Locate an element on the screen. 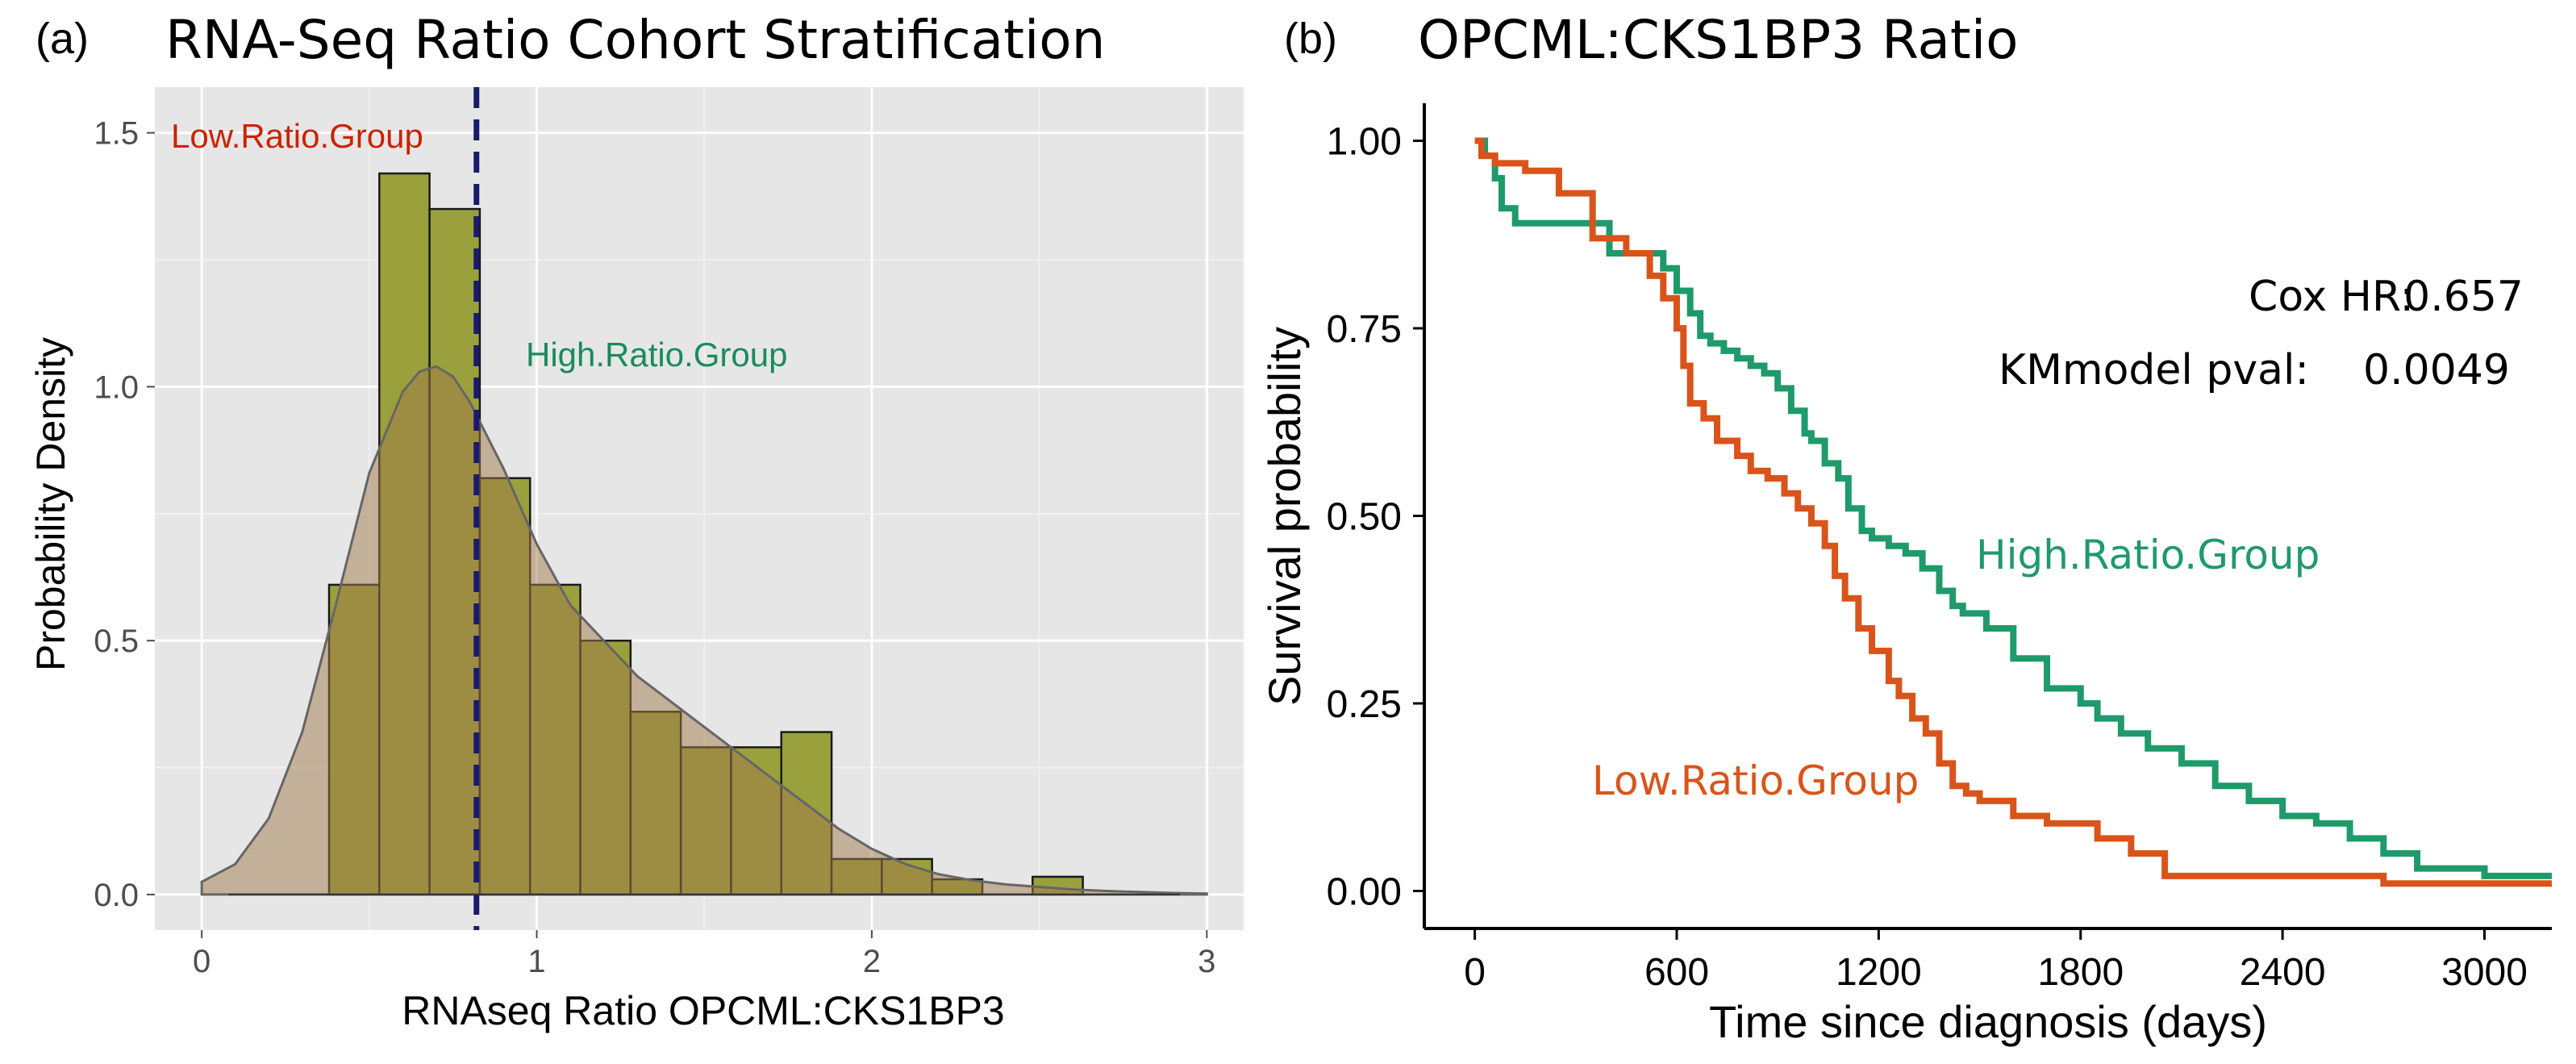  b-ytick-label: 0.00 is located at coordinates (1364, 892).